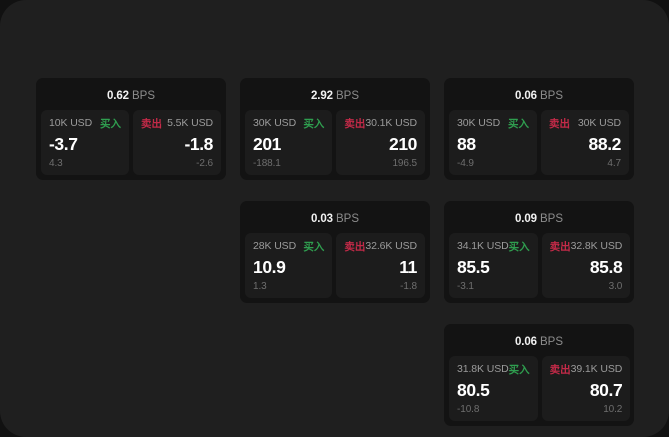 The height and width of the screenshot is (437, 669). I want to click on sell-panel-header: 32.6K USD 卖出, so click(380, 246).